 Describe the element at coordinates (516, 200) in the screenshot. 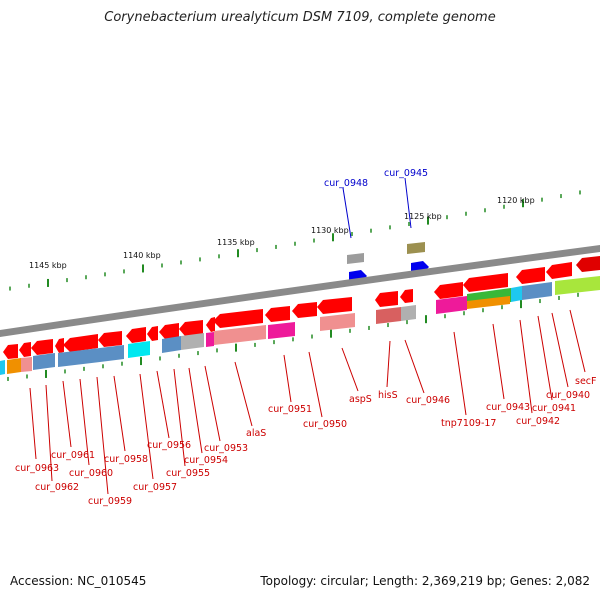

I see `scale-label-1120: 1120 kbp` at that location.